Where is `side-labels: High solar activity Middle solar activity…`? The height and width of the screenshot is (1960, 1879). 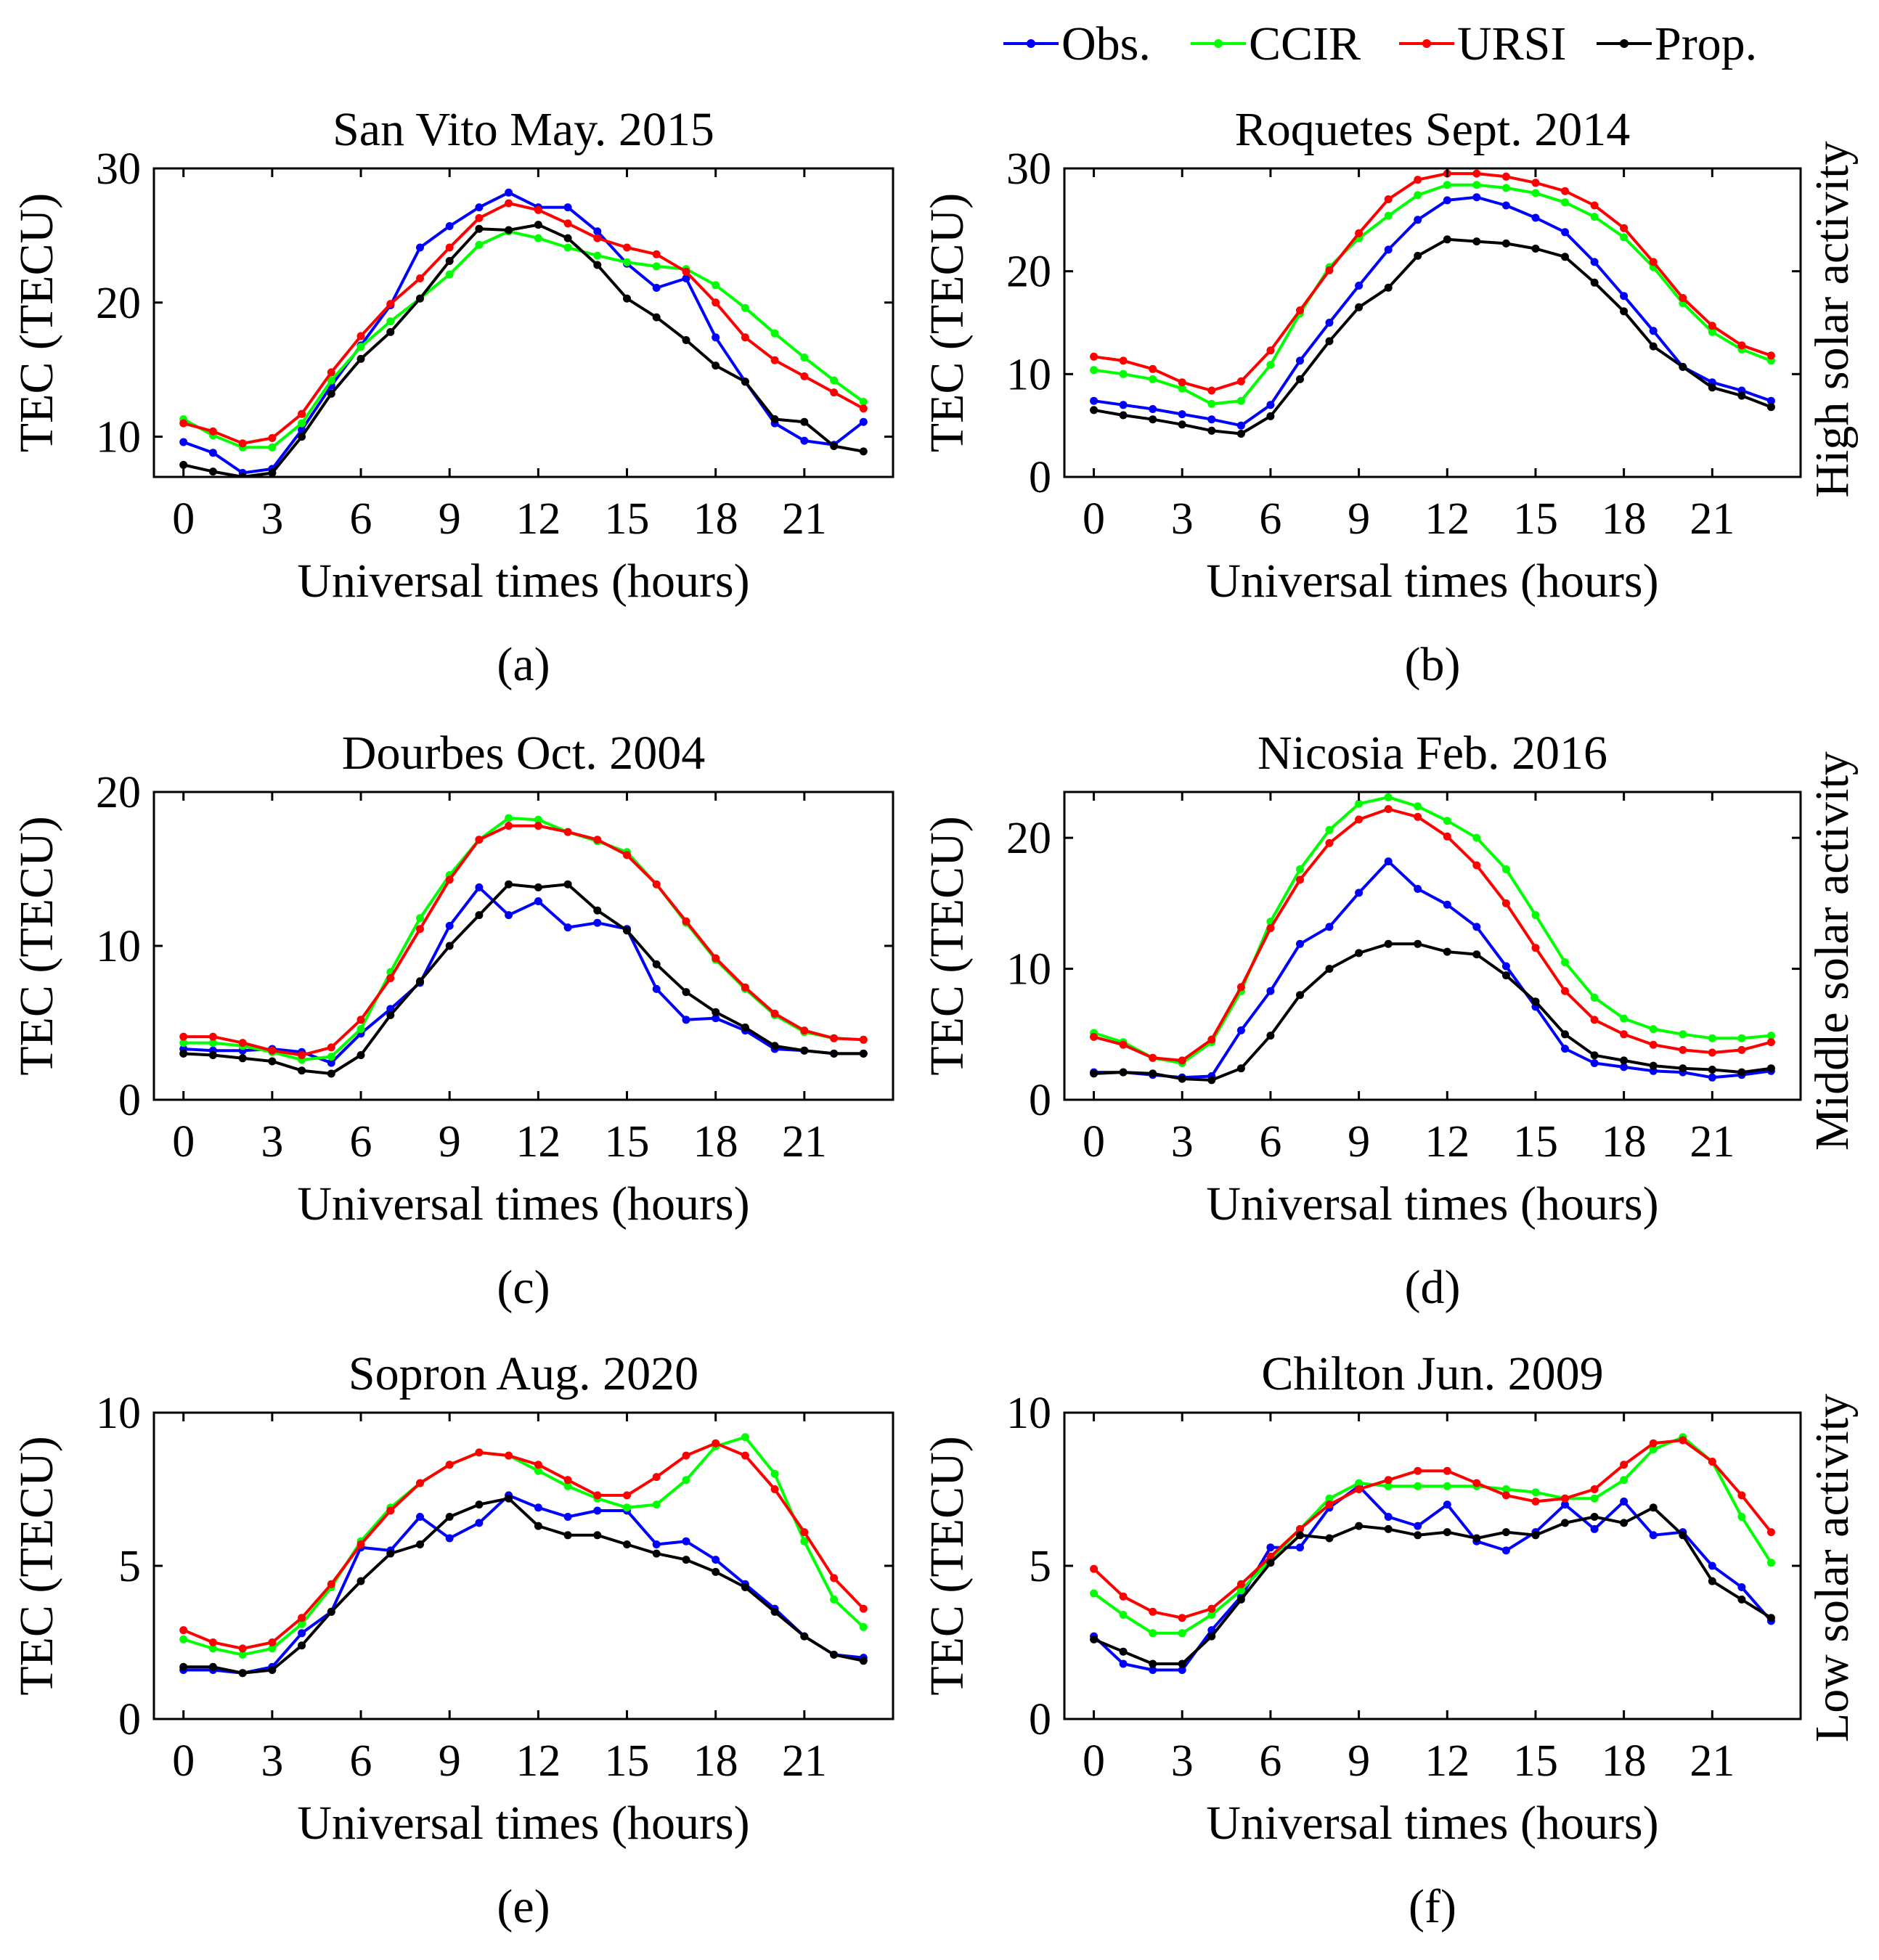 side-labels: High solar activity Middle solar activity… is located at coordinates (1832, 942).